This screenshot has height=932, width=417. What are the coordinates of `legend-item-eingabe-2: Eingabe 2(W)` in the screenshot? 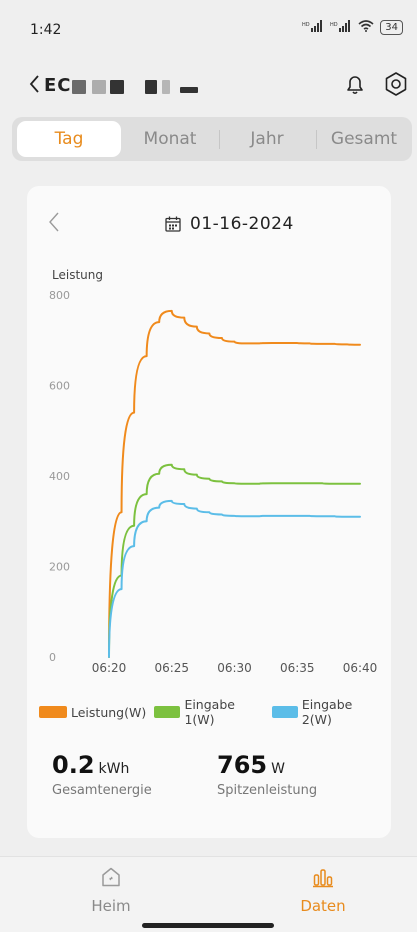 It's located at (326, 712).